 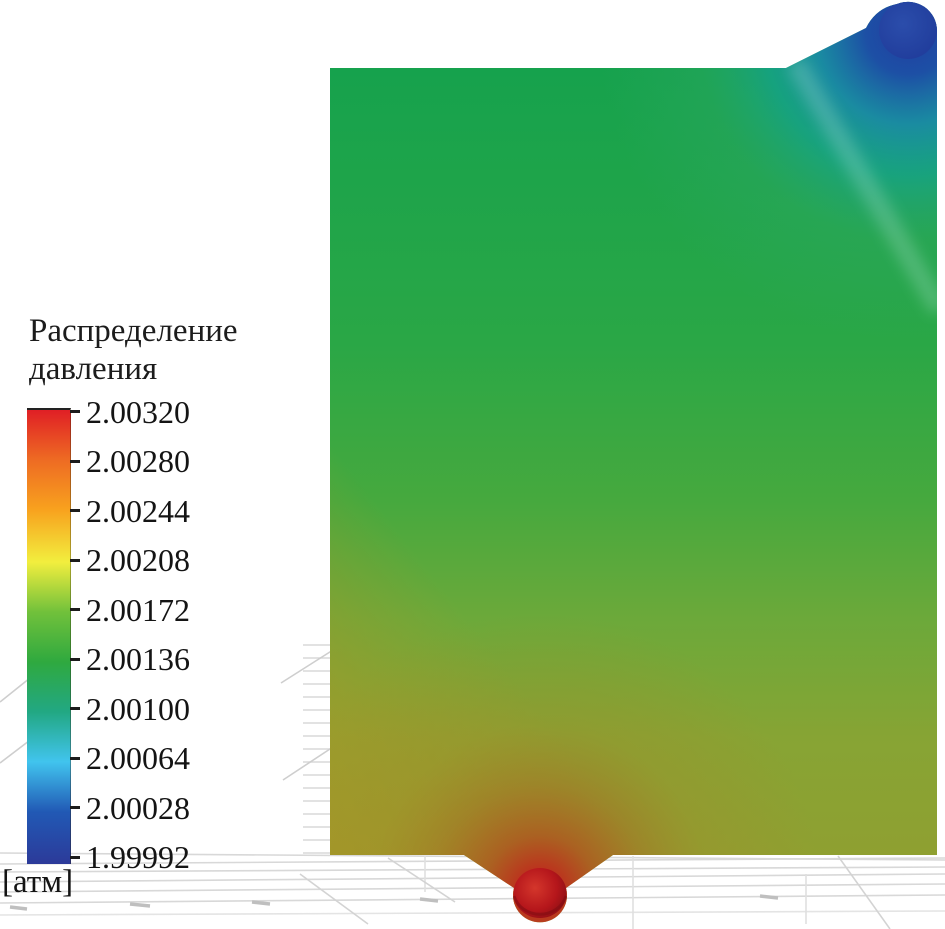 I want to click on outlet-boss, so click(x=908, y=30).